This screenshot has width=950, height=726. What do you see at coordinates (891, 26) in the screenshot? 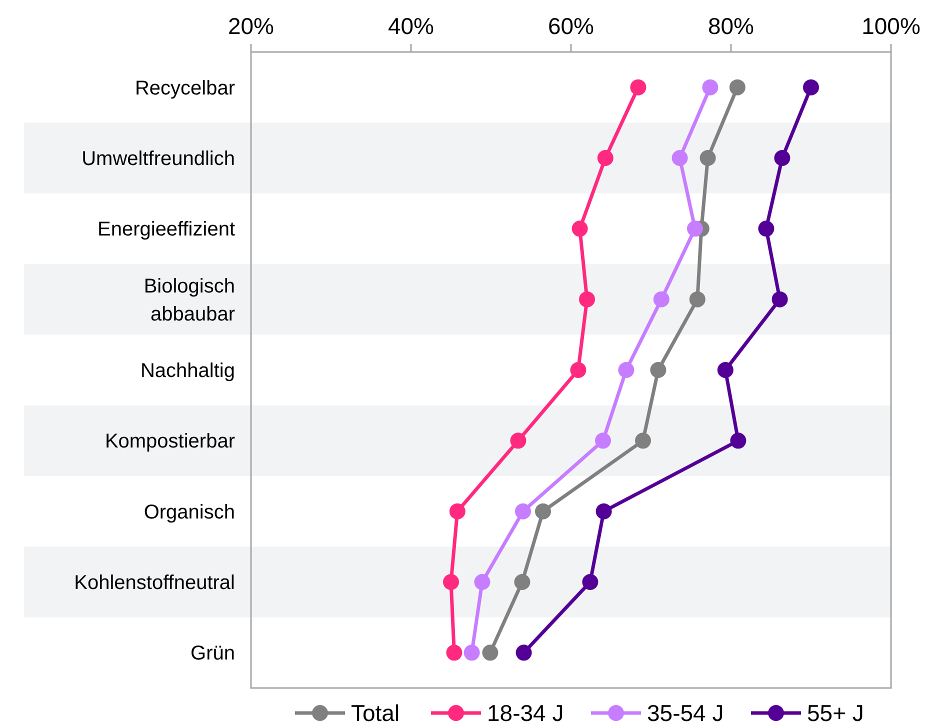
I see `x-tick-label: 100%` at bounding box center [891, 26].